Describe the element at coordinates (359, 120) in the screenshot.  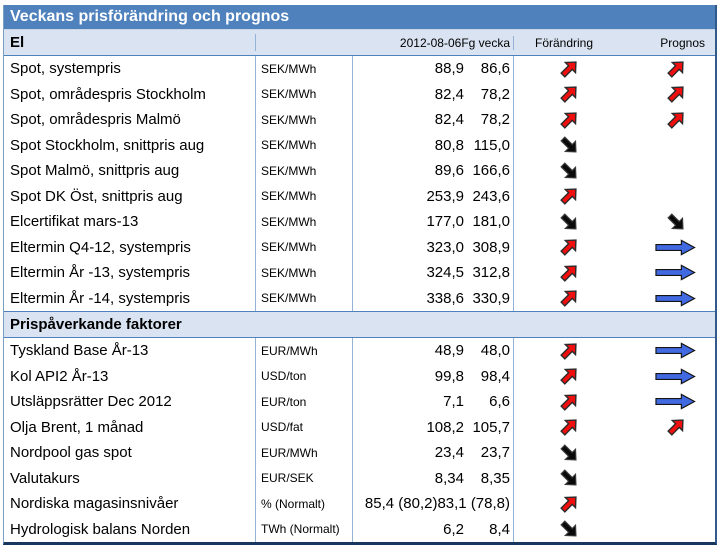
I see `table-row: Spot, områdespris Malmö SEK/MWh 82,4 78,2` at that location.